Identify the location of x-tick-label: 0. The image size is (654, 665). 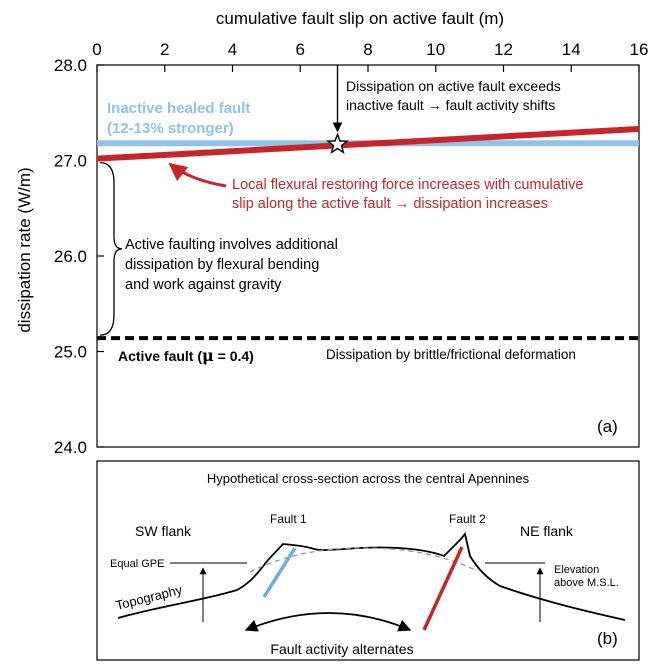
(96, 49).